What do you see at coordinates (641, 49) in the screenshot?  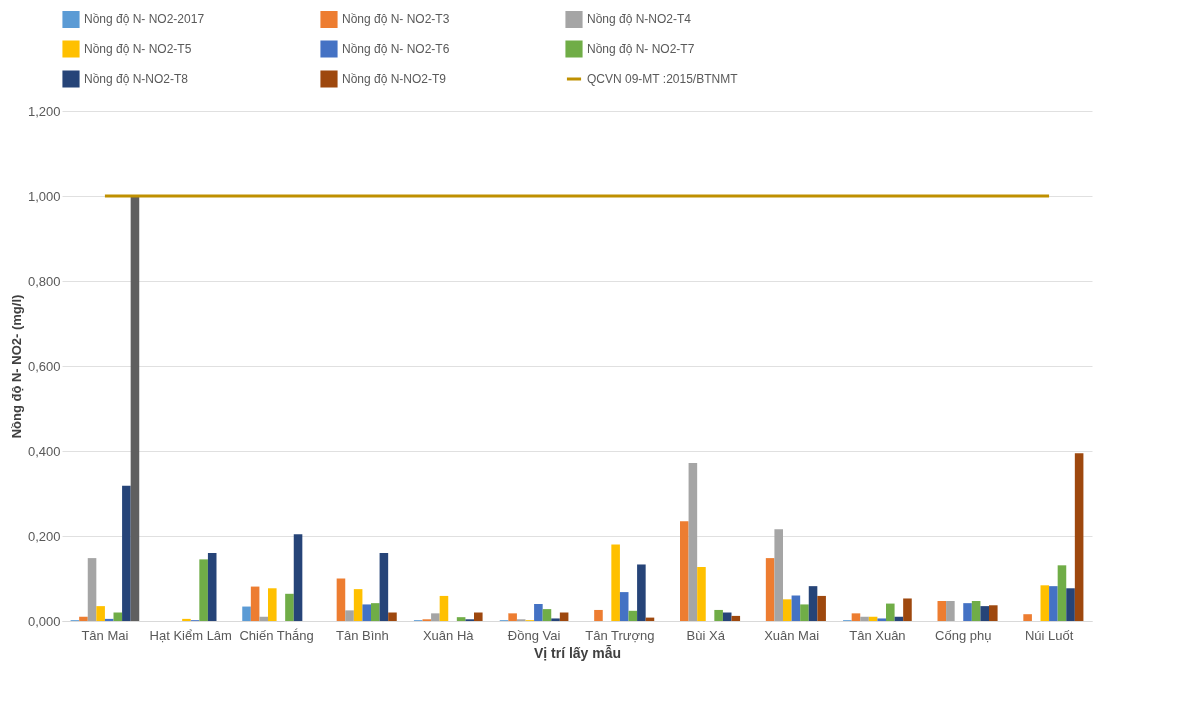 I see `legend-label: Nồng độ N- NO2-T7` at bounding box center [641, 49].